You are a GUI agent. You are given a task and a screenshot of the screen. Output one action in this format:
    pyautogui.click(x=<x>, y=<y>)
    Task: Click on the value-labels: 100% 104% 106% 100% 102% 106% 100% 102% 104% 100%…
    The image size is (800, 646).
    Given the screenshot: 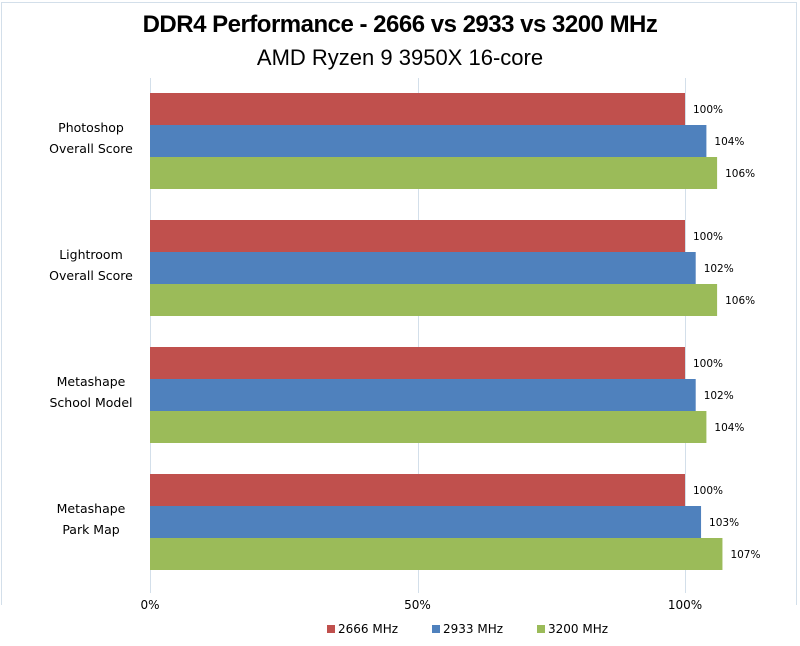 What is the action you would take?
    pyautogui.click(x=726, y=332)
    